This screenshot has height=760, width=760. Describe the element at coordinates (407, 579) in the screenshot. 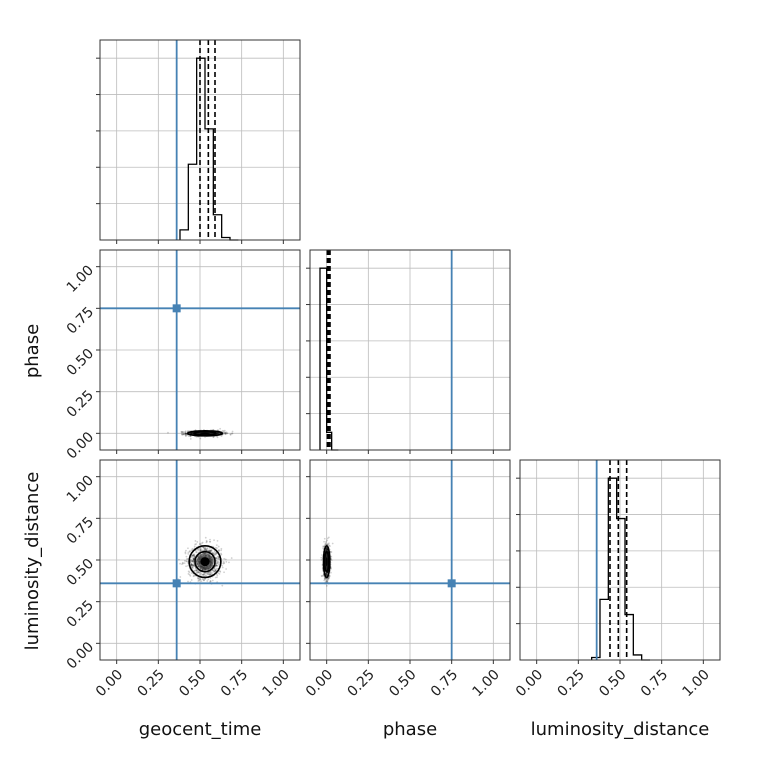

I see `scatter-panel-phase-vs-luminosity-distance: 0.00 0.25 0.50 0.75 1.00` at that location.